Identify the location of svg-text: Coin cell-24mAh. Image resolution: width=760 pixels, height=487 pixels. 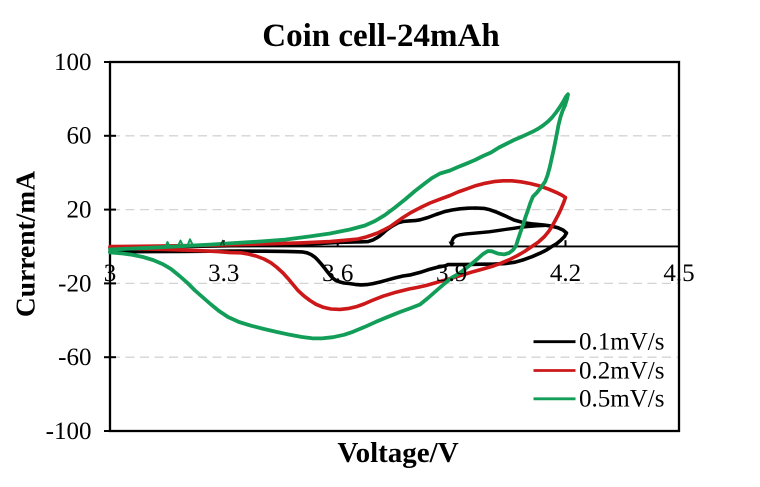
(380, 36).